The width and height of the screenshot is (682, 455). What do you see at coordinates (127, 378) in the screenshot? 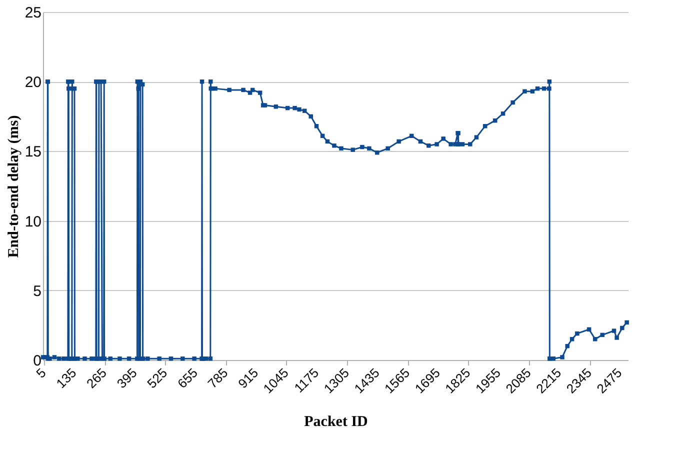
I see `x-tick-label: 395` at bounding box center [127, 378].